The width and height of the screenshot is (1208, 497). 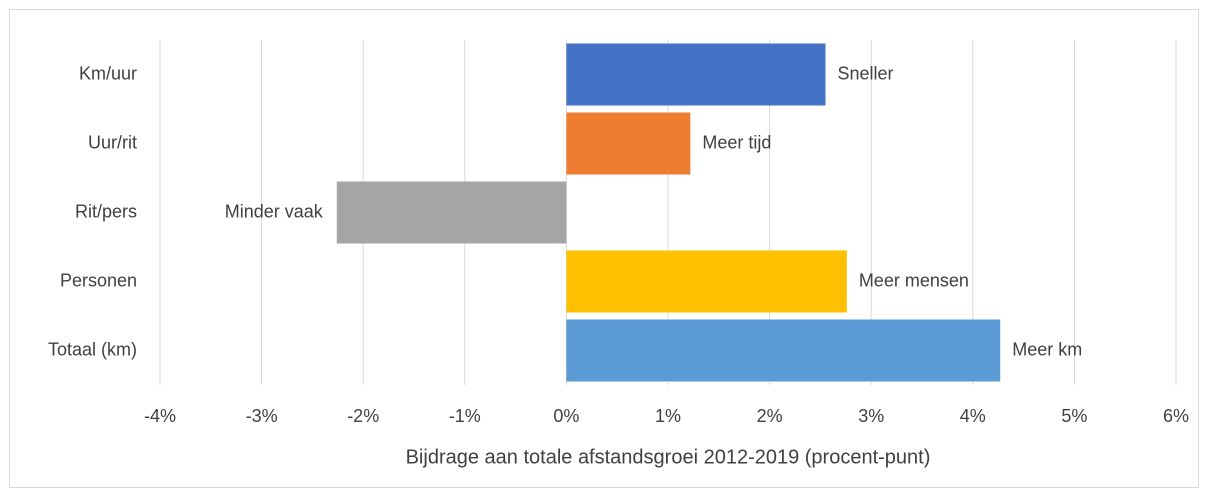 I want to click on bar-label: Meer km, so click(x=1047, y=349).